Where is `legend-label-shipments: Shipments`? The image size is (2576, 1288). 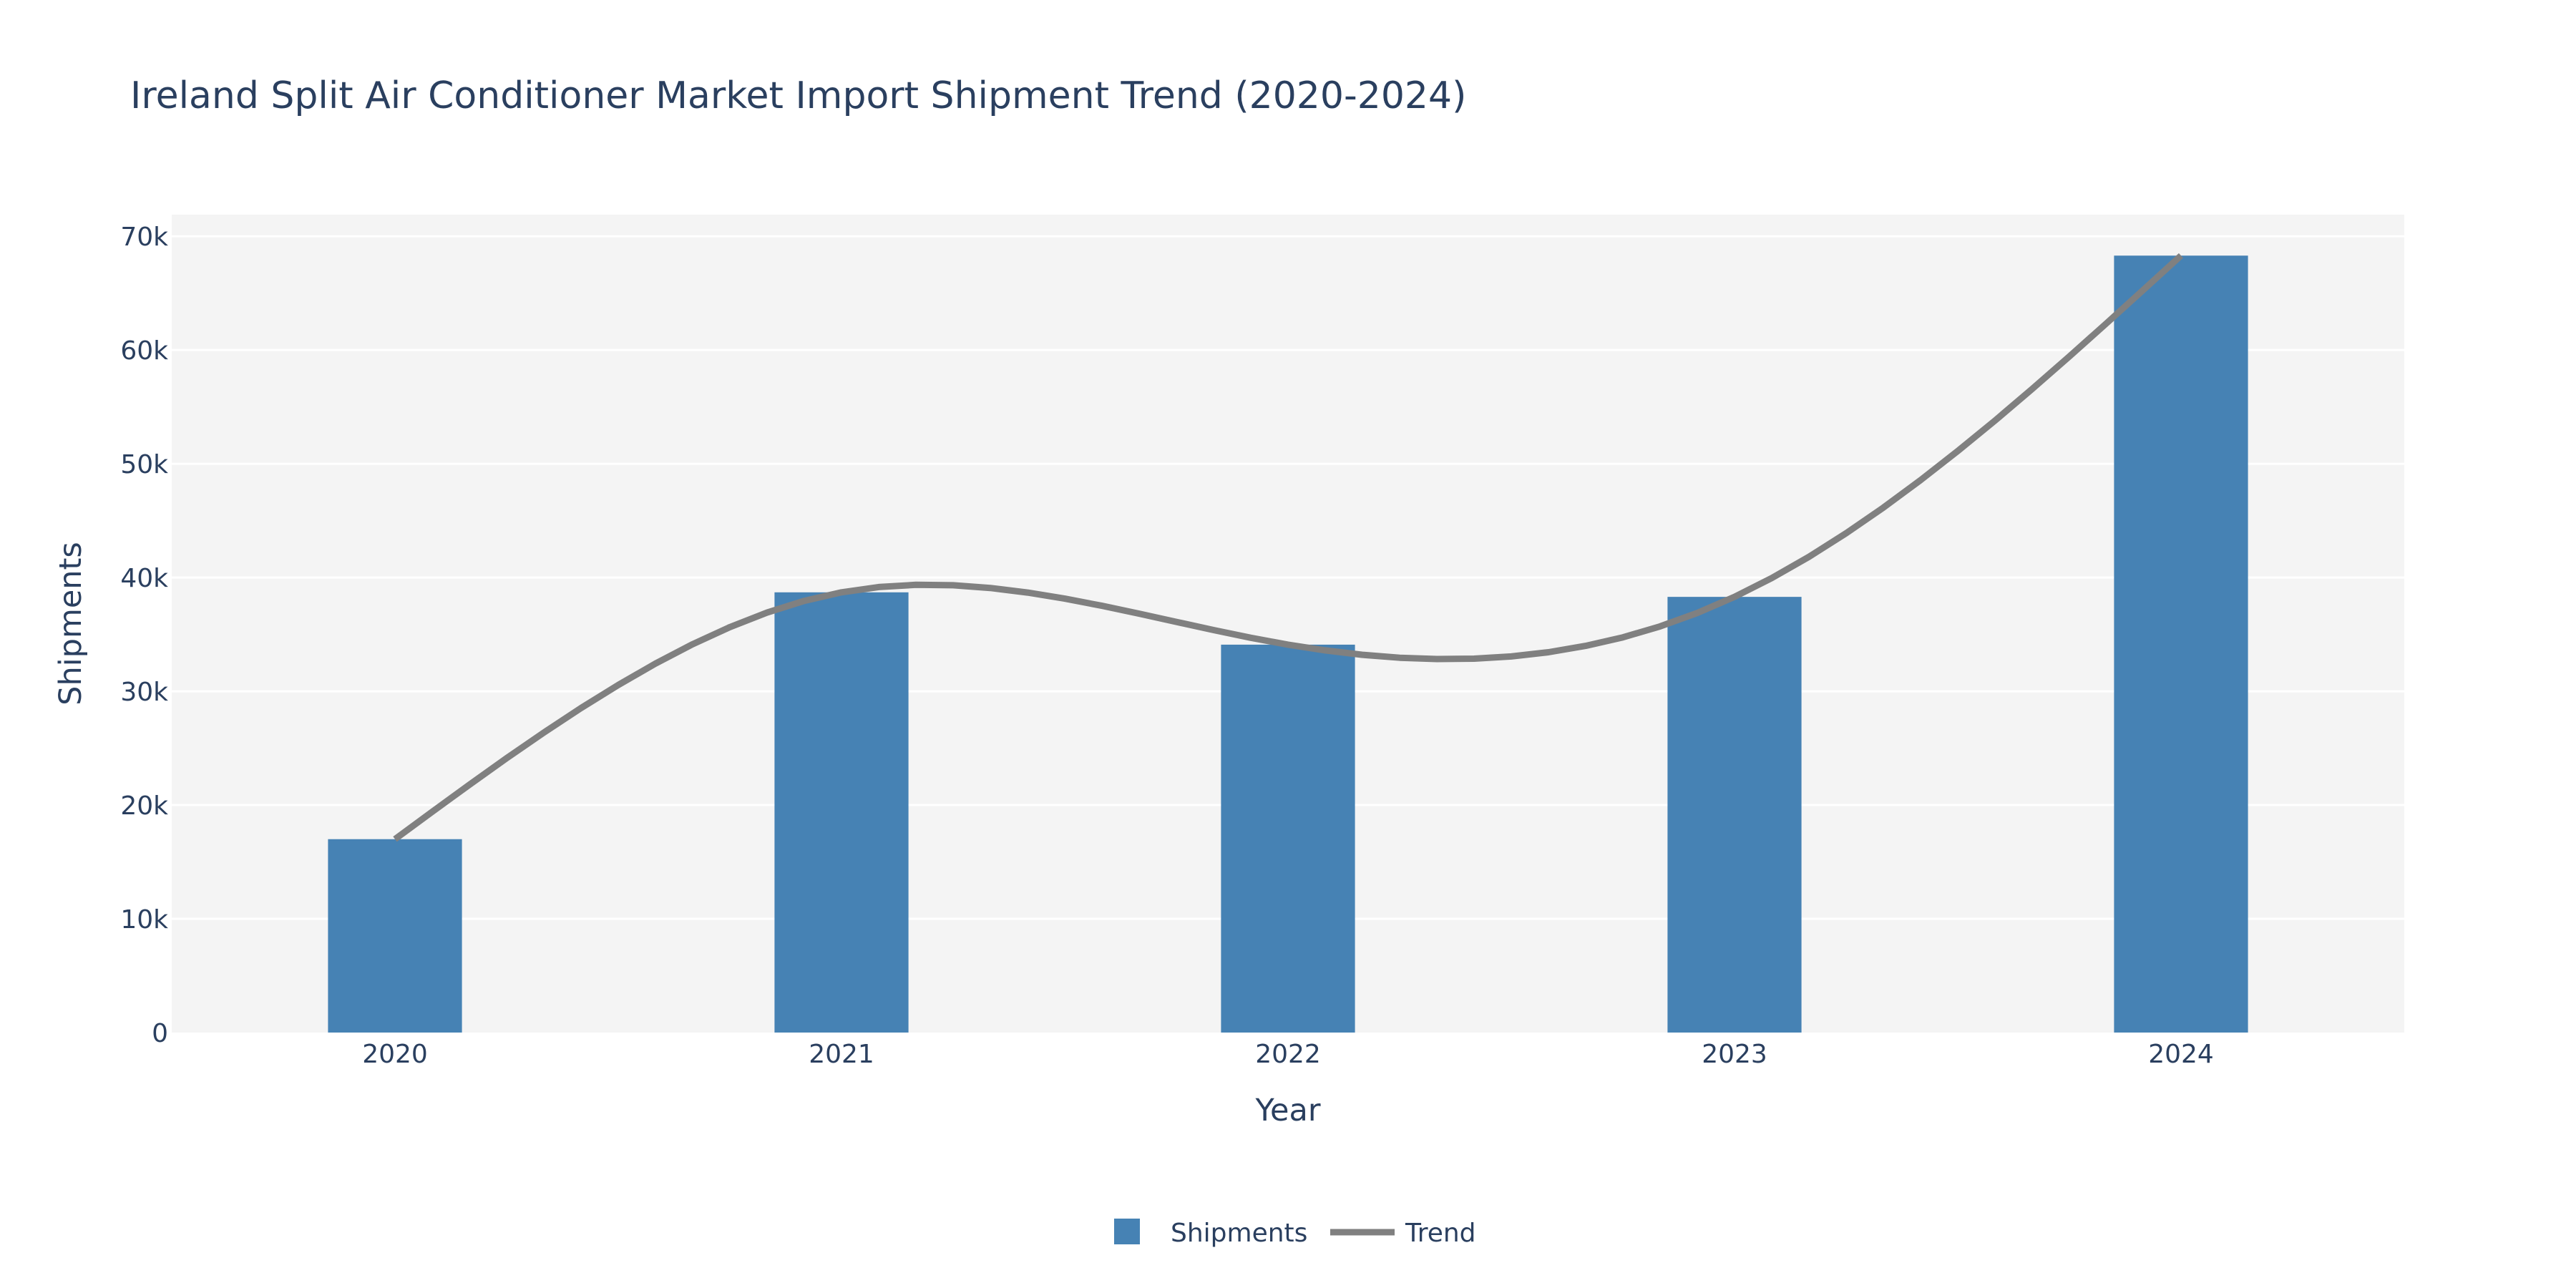 legend-label-shipments: Shipments is located at coordinates (1239, 1233).